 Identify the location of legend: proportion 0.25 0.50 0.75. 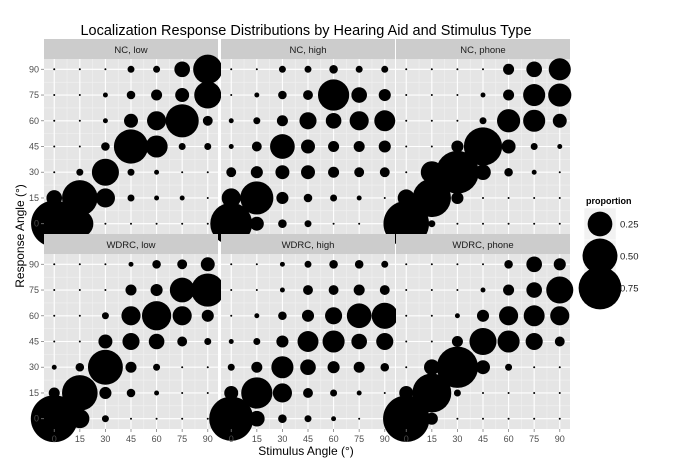
(608, 253).